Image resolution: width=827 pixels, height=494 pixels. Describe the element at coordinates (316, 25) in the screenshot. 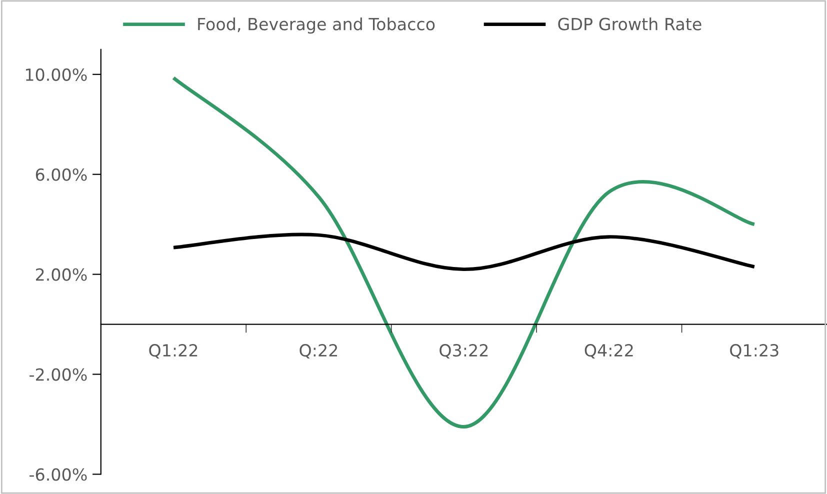

I see `legend-label: Food, Beverage and Tobacco` at that location.